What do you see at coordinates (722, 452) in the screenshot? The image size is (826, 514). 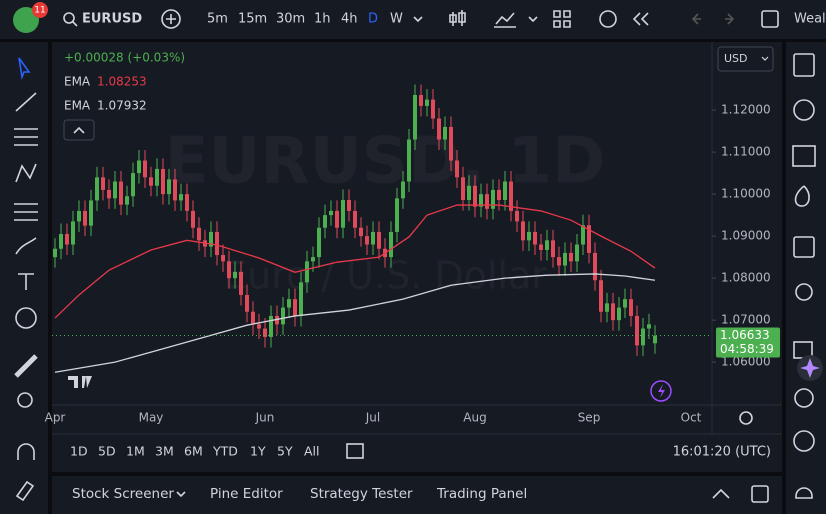 I see `clock: 16:01:20 (UTC)` at bounding box center [722, 452].